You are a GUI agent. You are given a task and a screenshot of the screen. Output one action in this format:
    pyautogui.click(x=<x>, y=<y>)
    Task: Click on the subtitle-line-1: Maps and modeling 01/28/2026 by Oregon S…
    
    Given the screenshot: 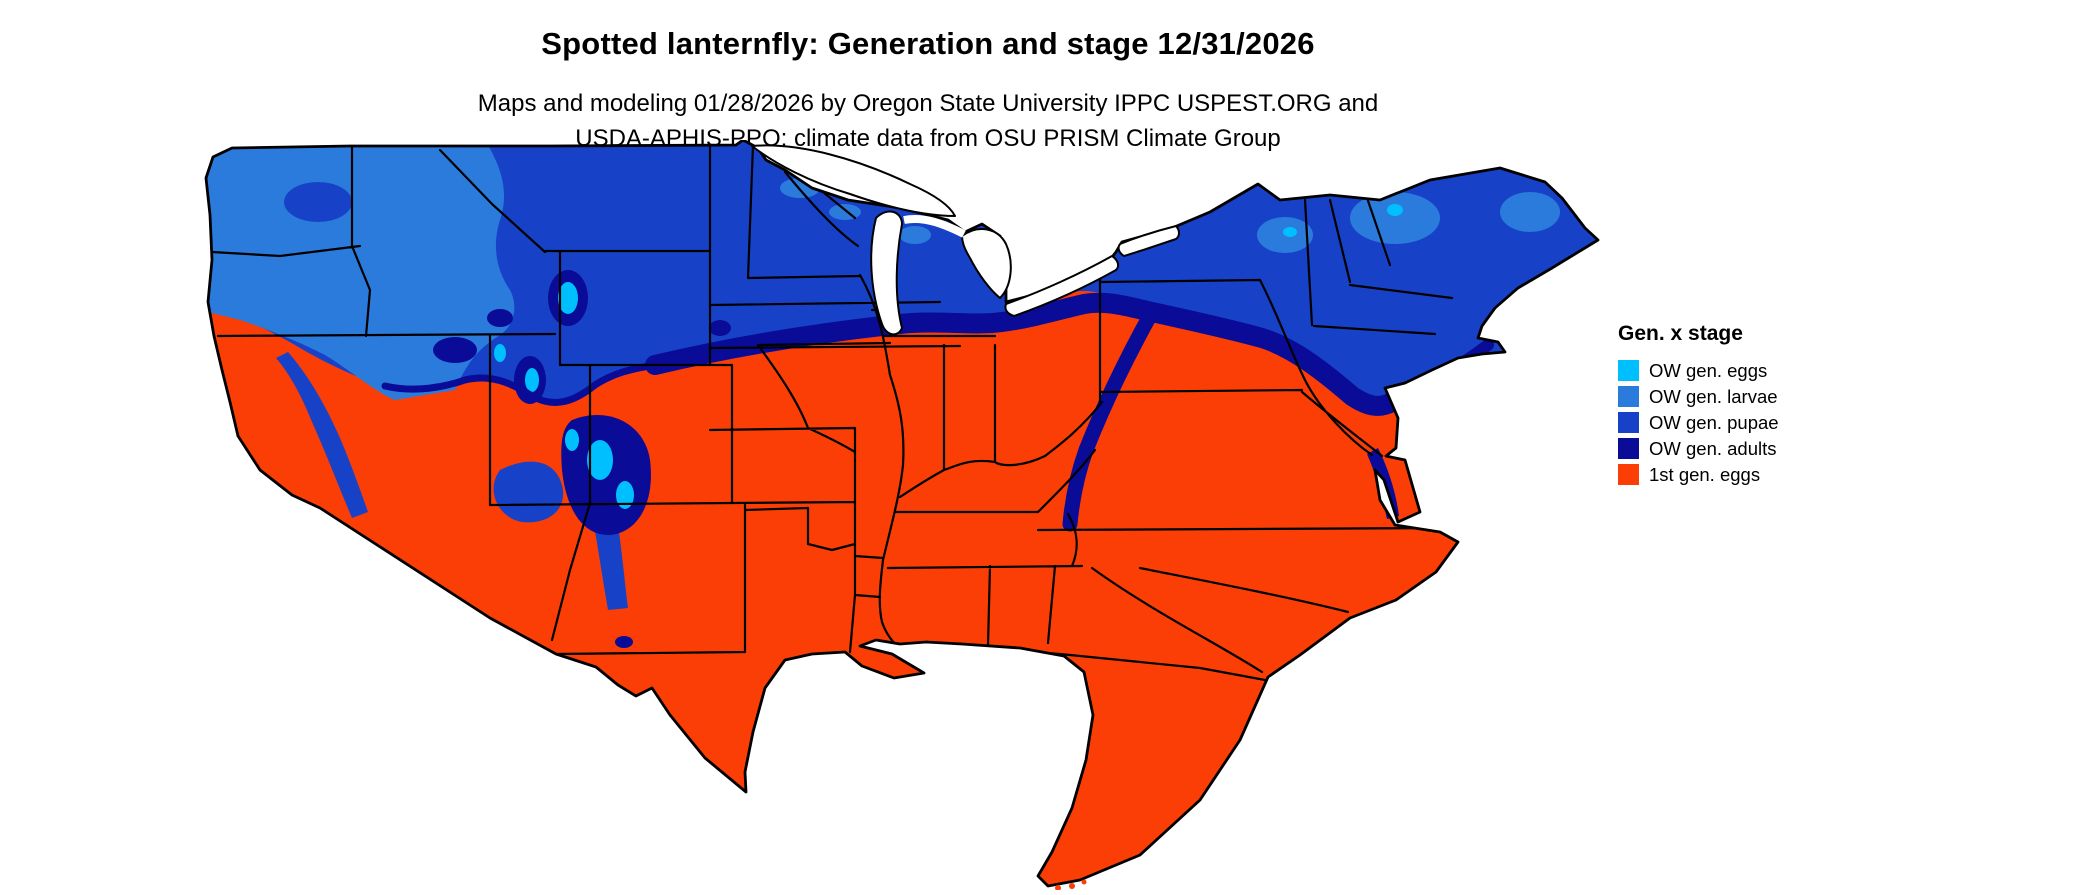 What is the action you would take?
    pyautogui.click(x=928, y=103)
    